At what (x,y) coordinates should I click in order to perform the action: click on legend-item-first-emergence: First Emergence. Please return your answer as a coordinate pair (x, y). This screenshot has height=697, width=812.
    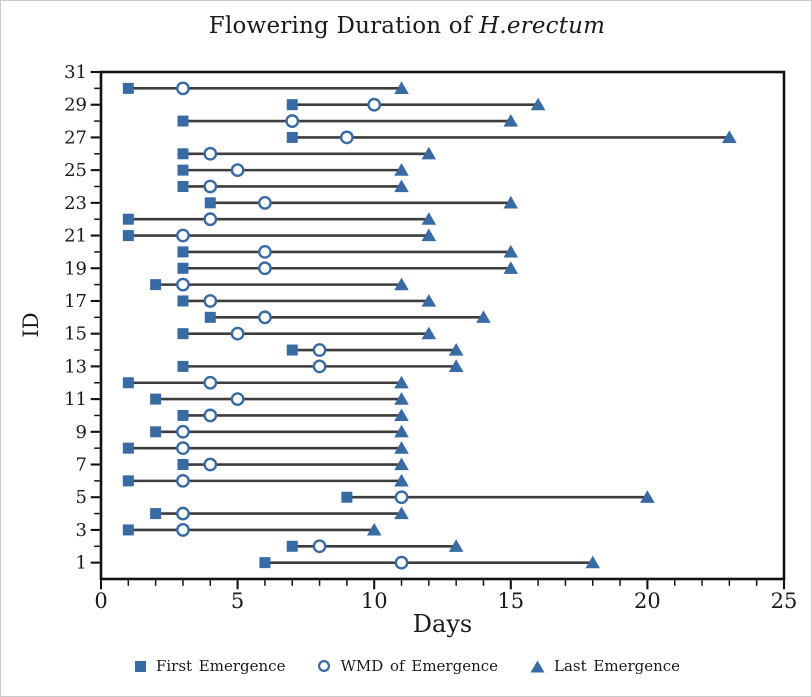
    Looking at the image, I should click on (209, 666).